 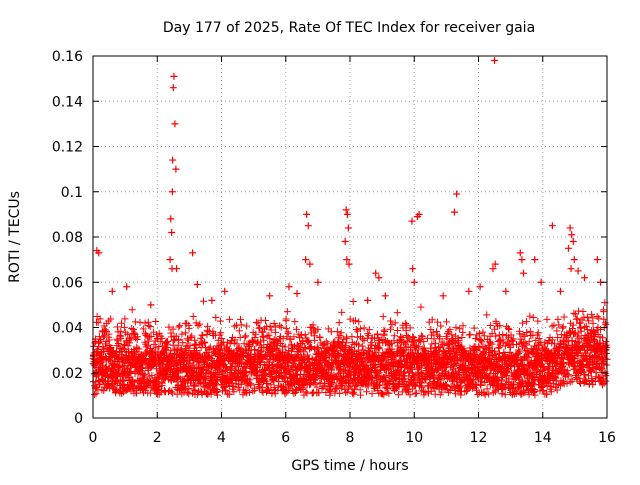 I want to click on x-tick-label: 14, so click(x=543, y=438).